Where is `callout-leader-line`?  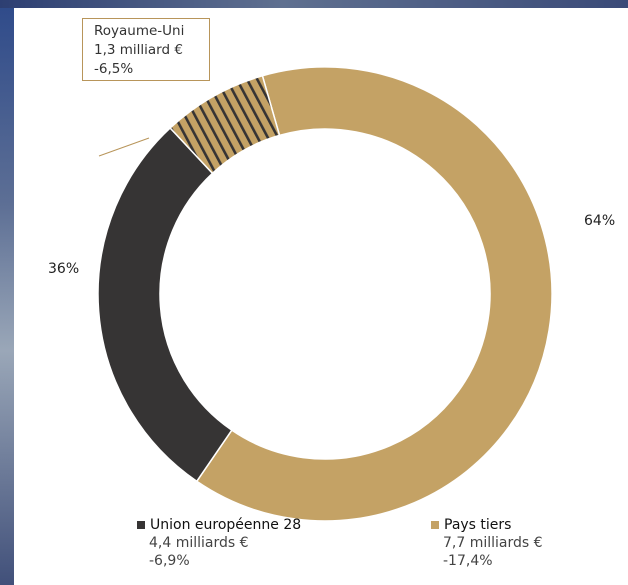 callout-leader-line is located at coordinates (124, 147).